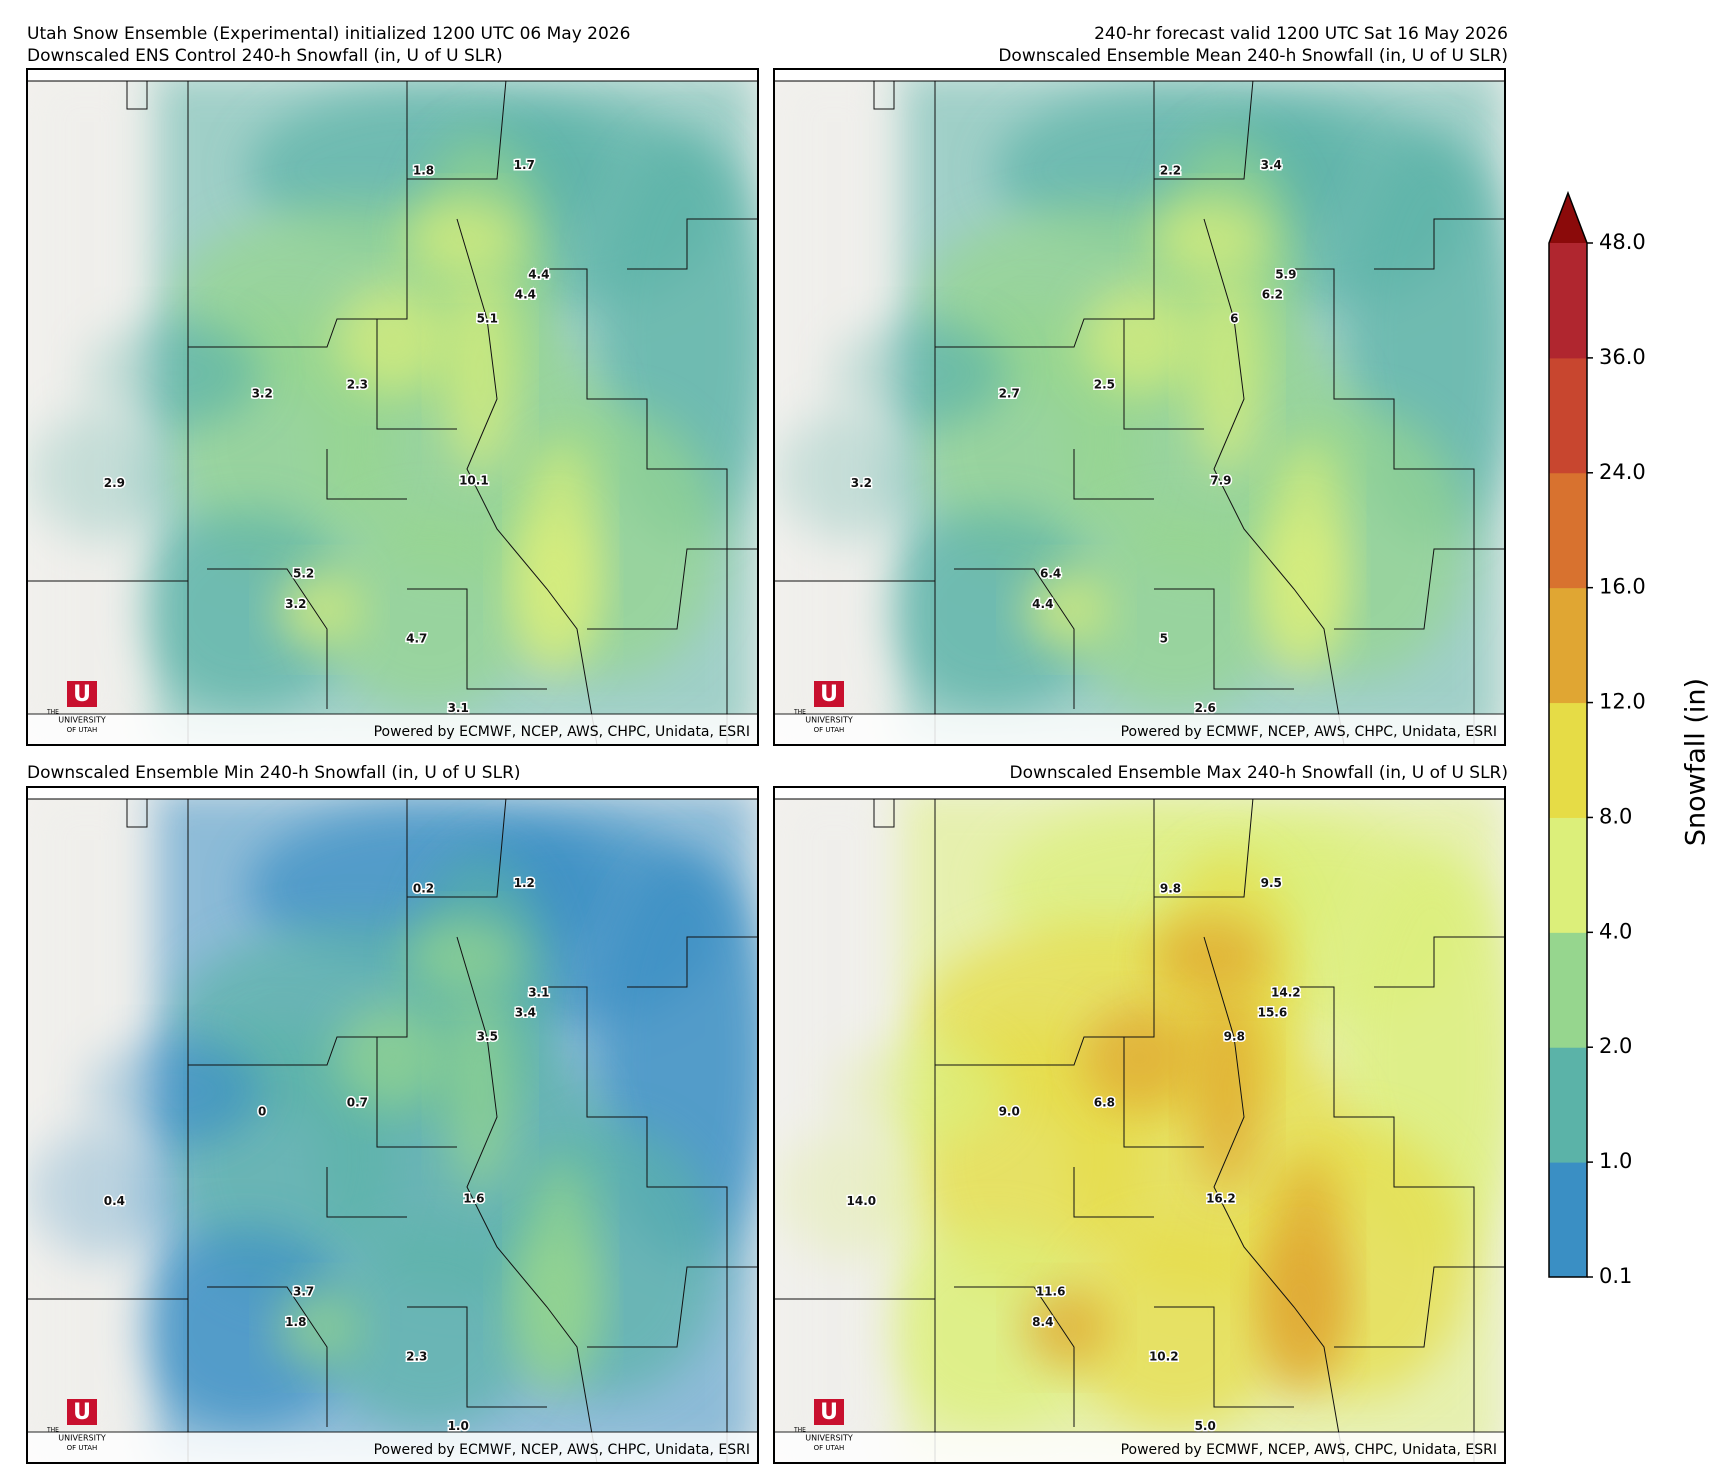 The image size is (1736, 1474). I want to click on colorbar-tick-label: 36.0, so click(1622, 357).